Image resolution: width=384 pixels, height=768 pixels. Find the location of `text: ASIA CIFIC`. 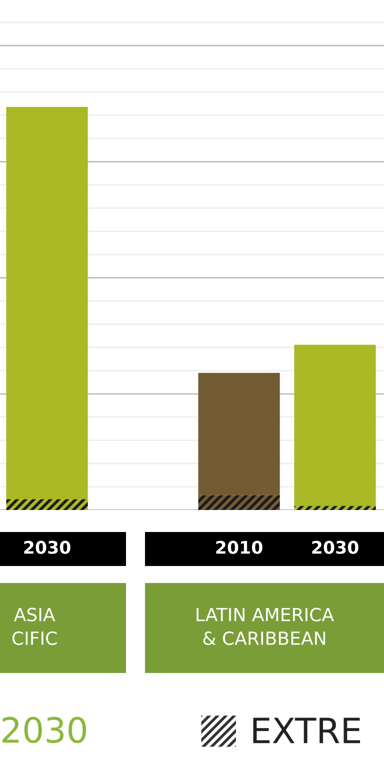

text: ASIA CIFIC is located at coordinates (34, 627).